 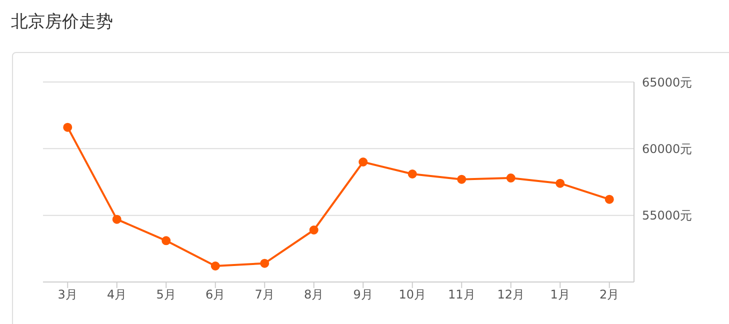 What do you see at coordinates (412, 295) in the screenshot?
I see `x-tick-label: 10月` at bounding box center [412, 295].